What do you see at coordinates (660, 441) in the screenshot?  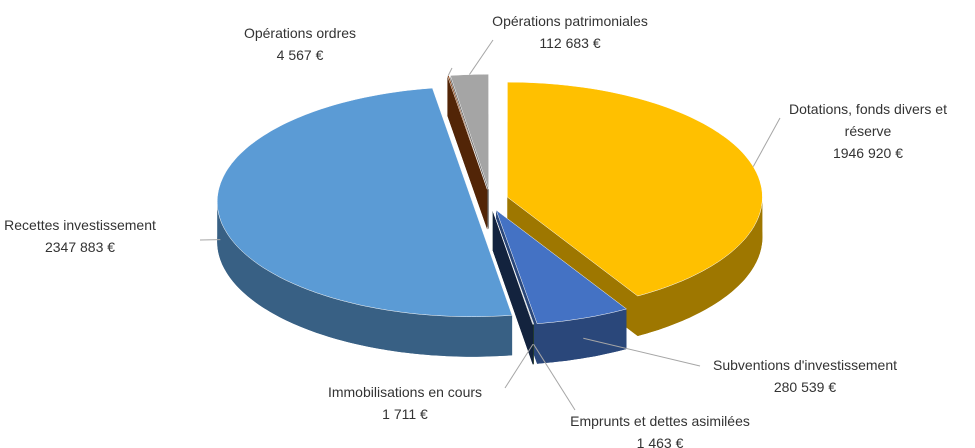 I see `value-label: 1 463 €` at bounding box center [660, 441].